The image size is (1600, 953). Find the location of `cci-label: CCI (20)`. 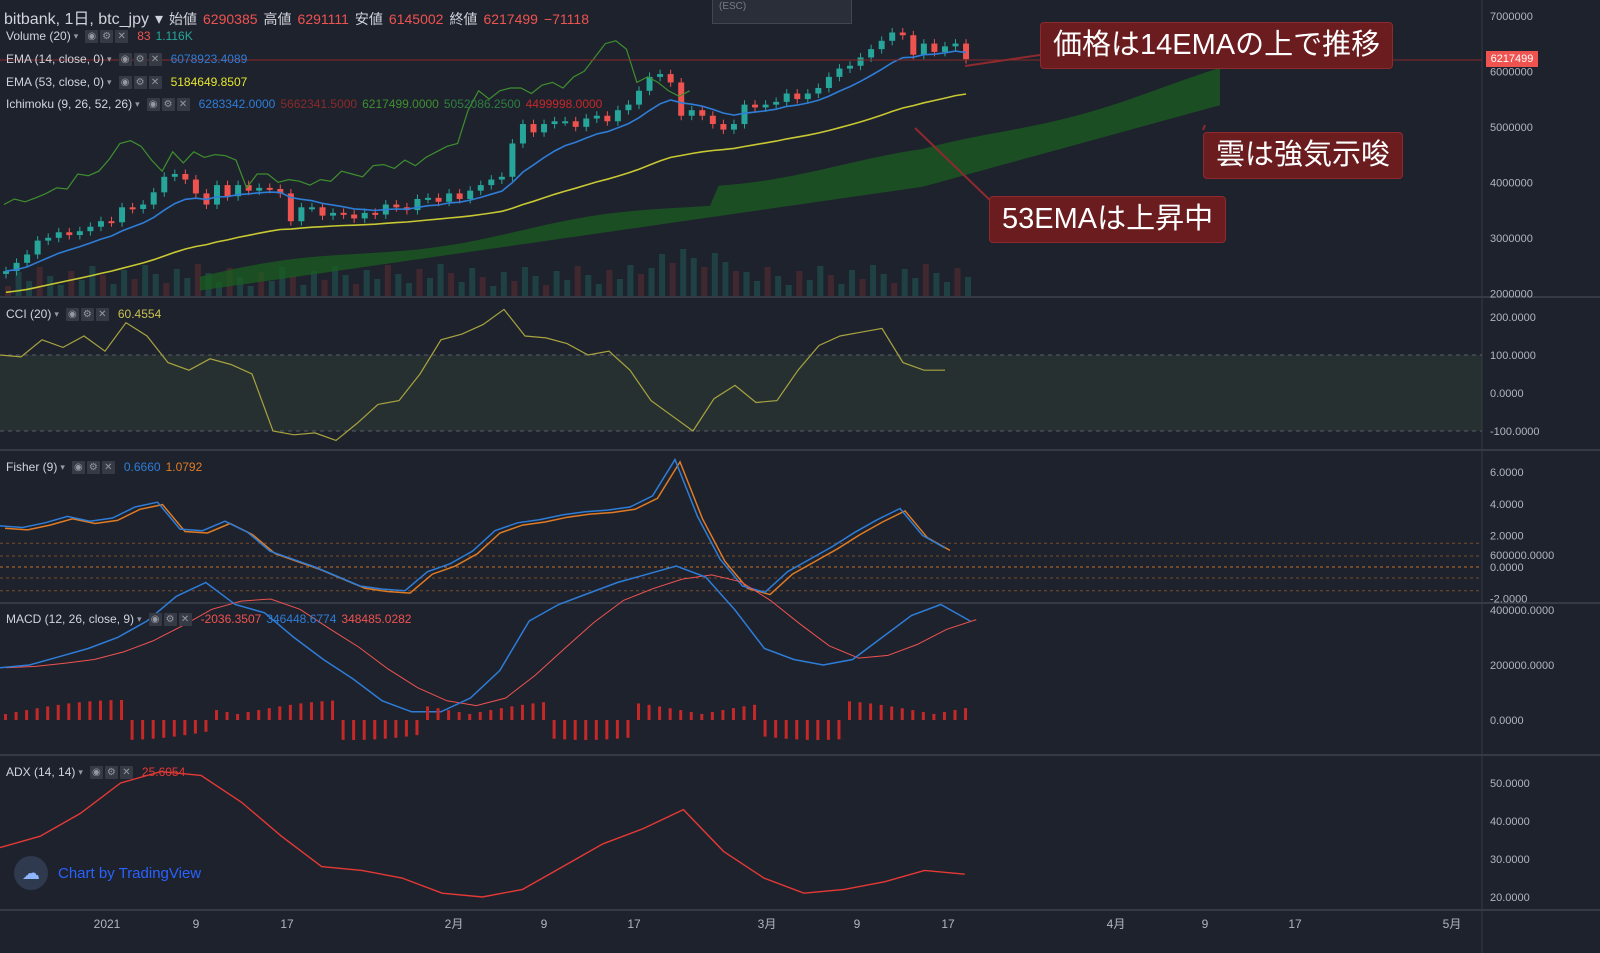

cci-label: CCI (20) is located at coordinates (29, 314).